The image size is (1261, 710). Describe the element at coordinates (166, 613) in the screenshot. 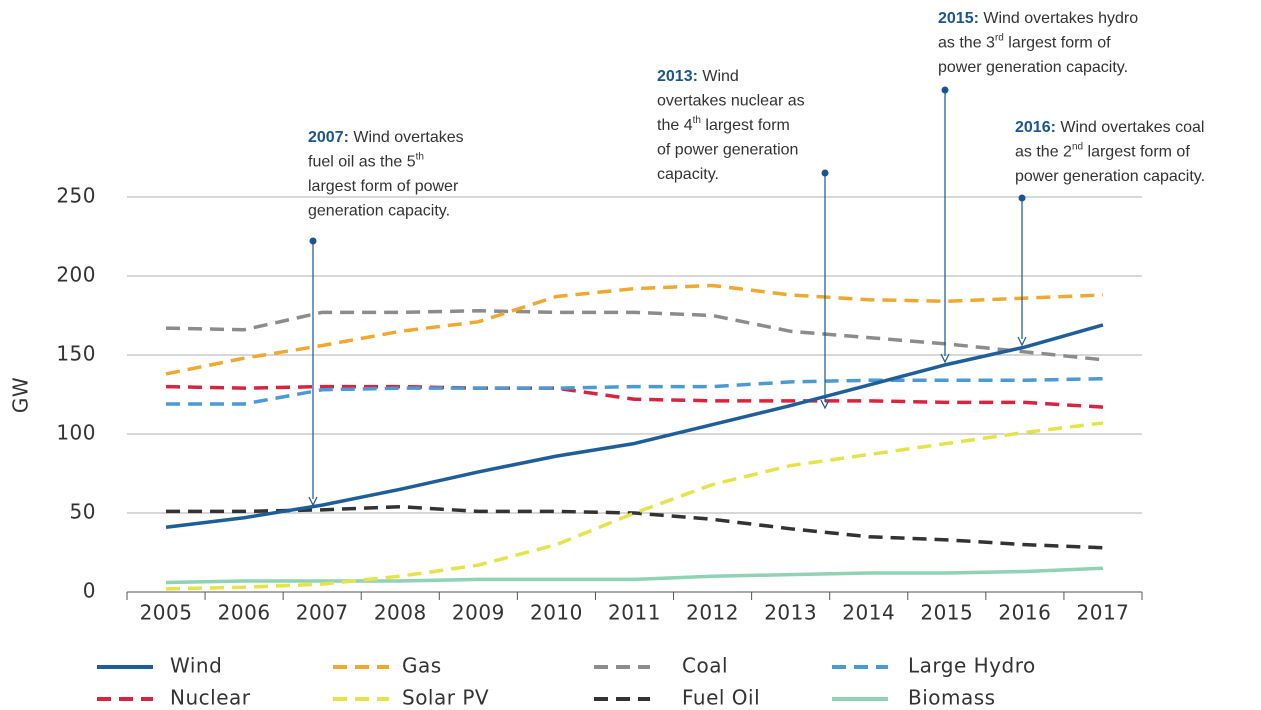

I see `x-tick-label: 2005` at that location.